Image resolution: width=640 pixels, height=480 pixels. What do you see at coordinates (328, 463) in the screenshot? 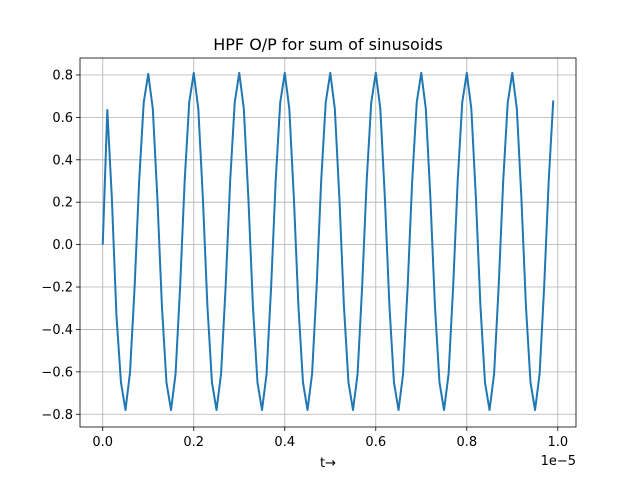
I see `x-axis-label: t→` at bounding box center [328, 463].